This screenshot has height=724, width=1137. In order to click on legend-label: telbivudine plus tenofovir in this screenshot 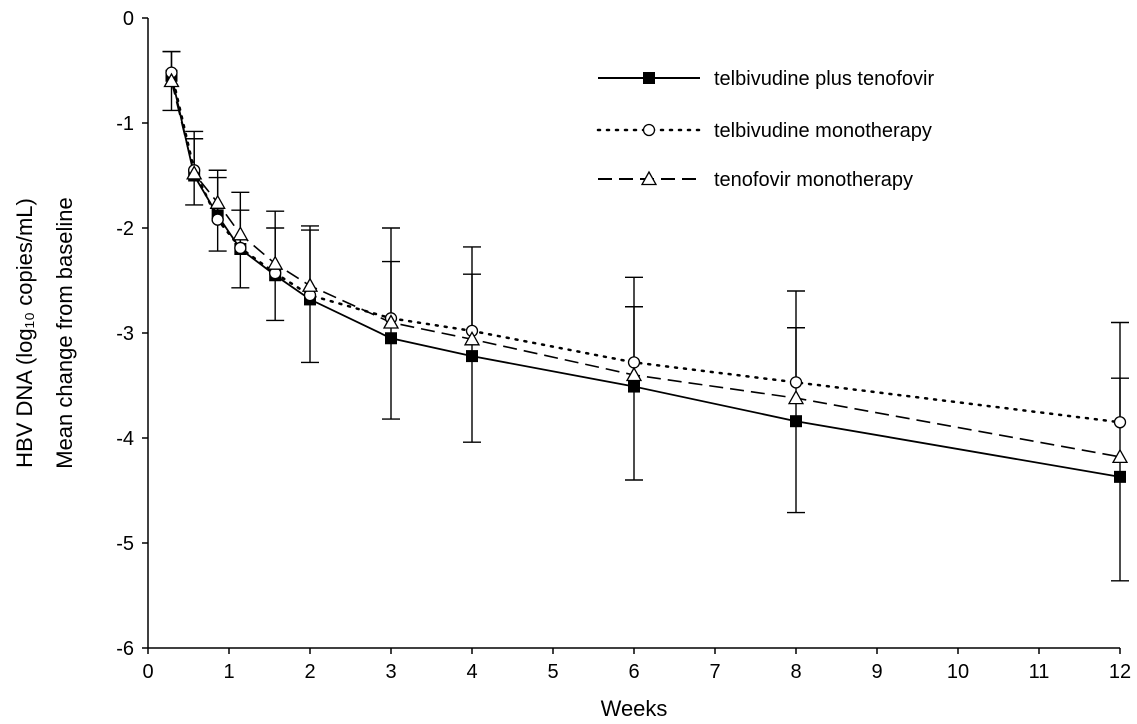, I will do `click(824, 79)`.